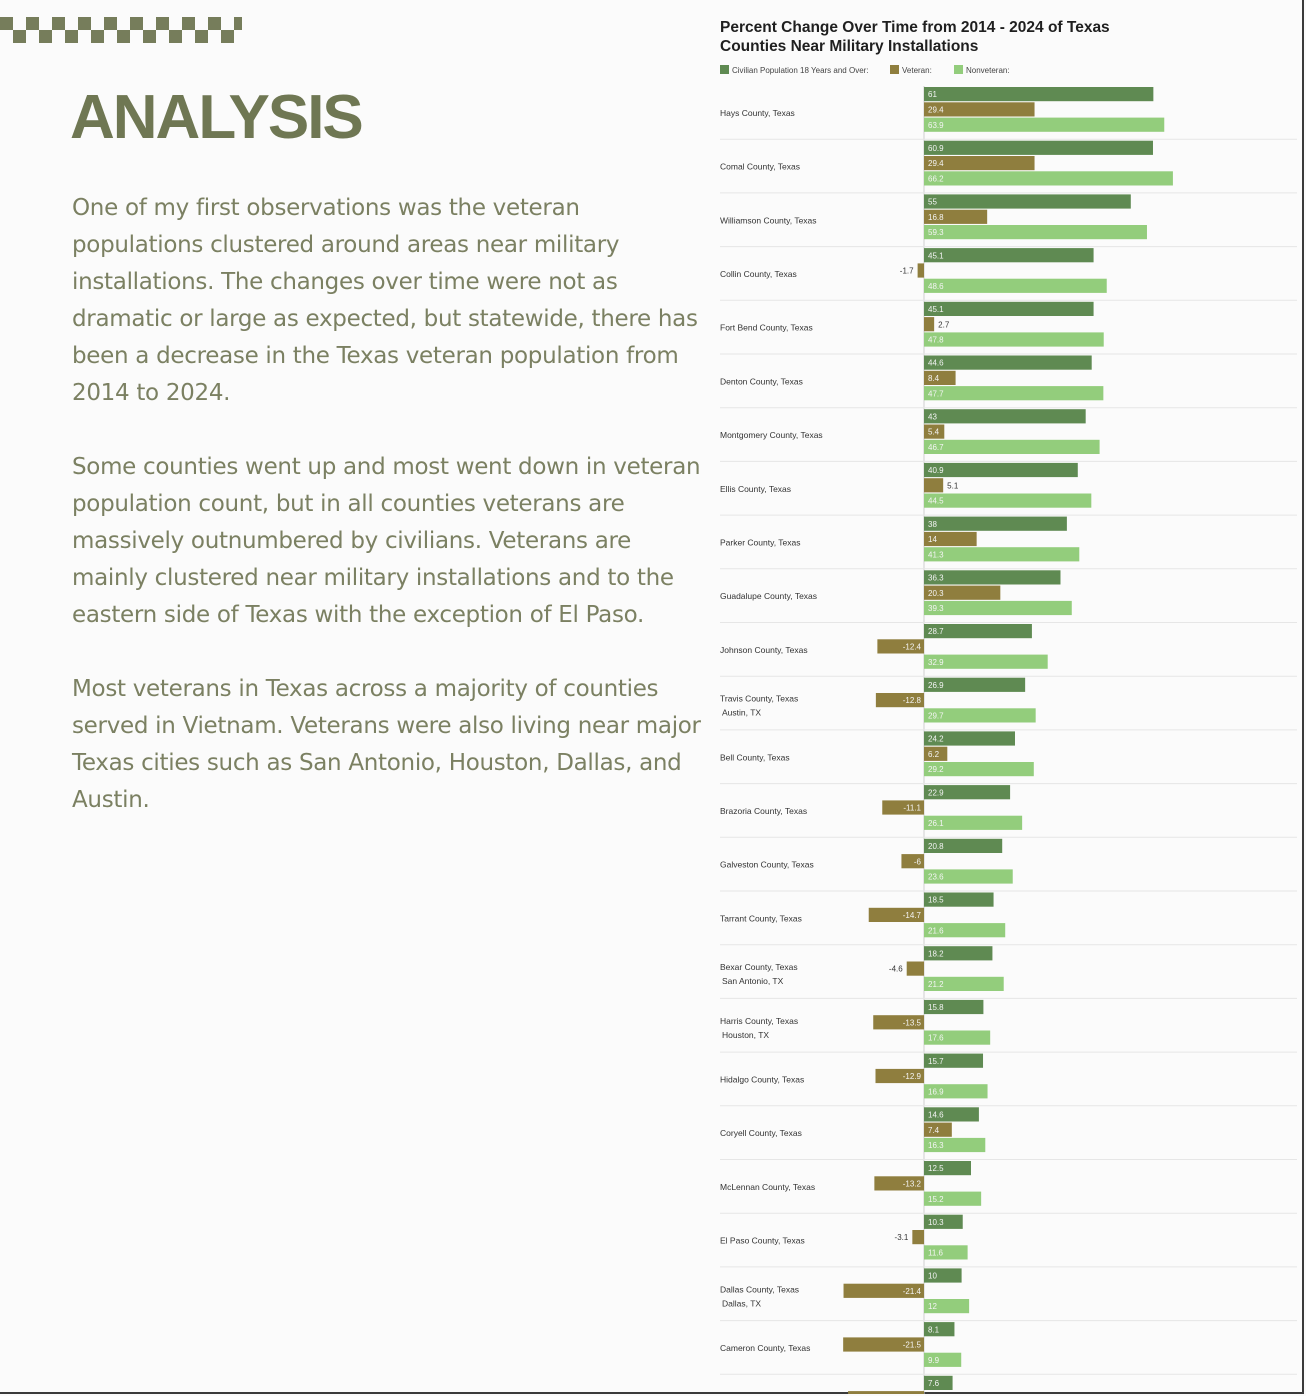 The image size is (1306, 1396). I want to click on category-label: Tarrant County, Texas, so click(761, 918).